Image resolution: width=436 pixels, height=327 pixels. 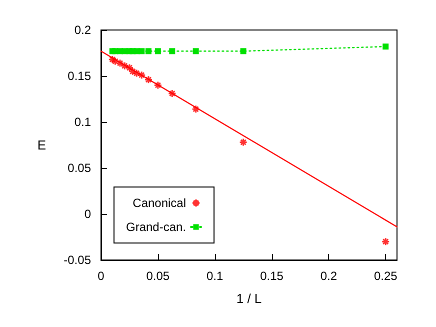 What do you see at coordinates (249, 298) in the screenshot?
I see `x-axis-title: 1 / L` at bounding box center [249, 298].